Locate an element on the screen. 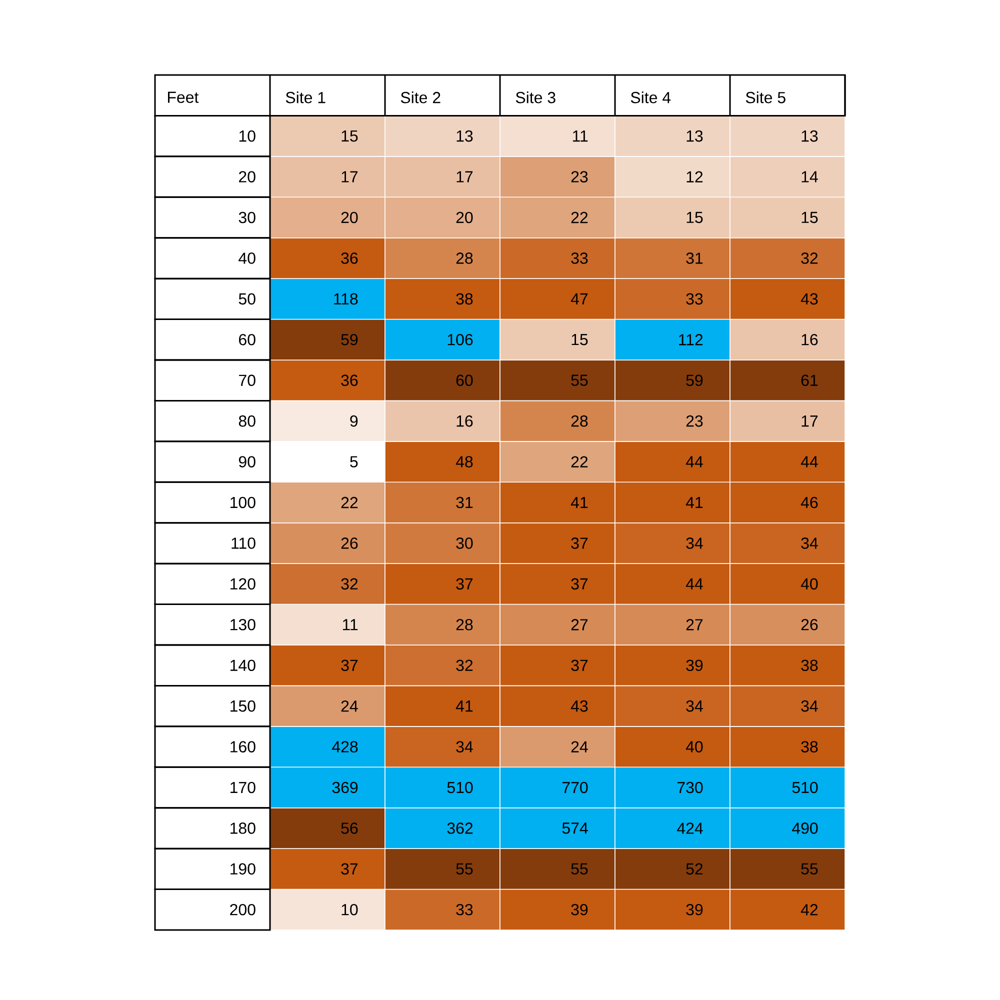  y-tick-label: 50 is located at coordinates (247, 299).